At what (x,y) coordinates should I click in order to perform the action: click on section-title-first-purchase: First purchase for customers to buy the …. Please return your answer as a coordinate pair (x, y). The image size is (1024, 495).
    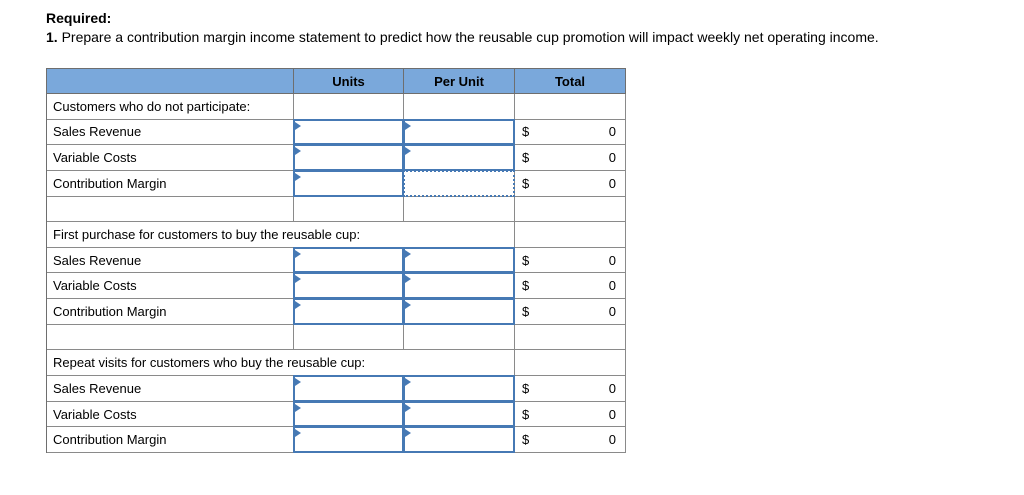
    Looking at the image, I should click on (281, 235).